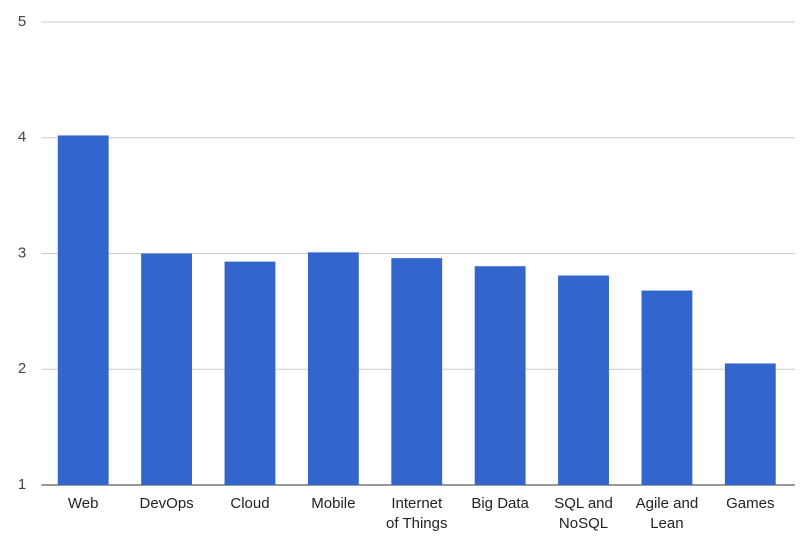  Describe the element at coordinates (333, 503) in the screenshot. I see `x-tick-label: Mobile` at that location.